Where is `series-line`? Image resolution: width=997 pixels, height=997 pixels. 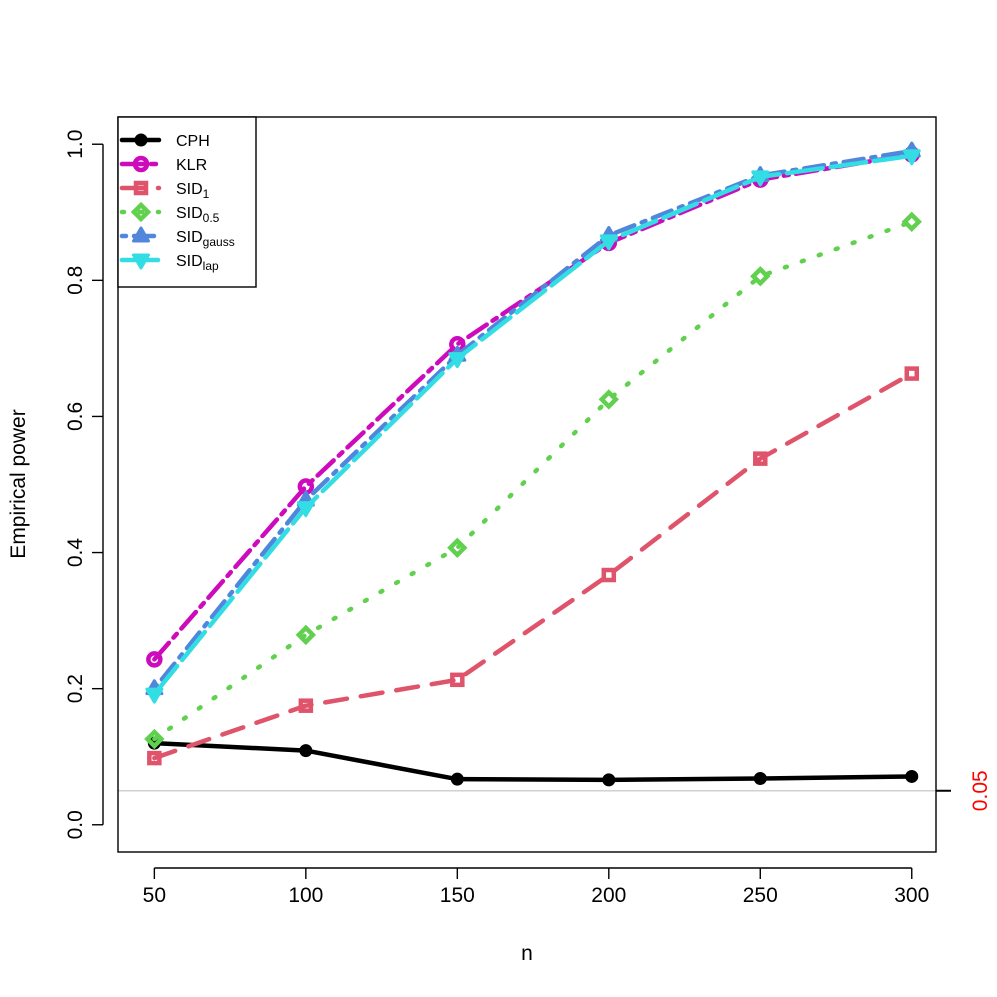
series-line is located at coordinates (533, 761).